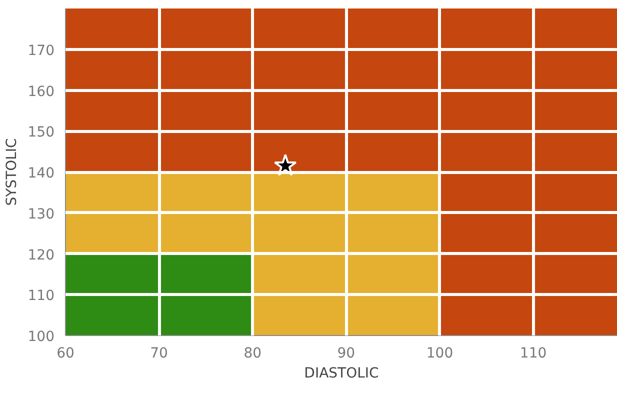 The width and height of the screenshot is (617, 405). What do you see at coordinates (440, 354) in the screenshot?
I see `x-tick-label: 100` at bounding box center [440, 354].